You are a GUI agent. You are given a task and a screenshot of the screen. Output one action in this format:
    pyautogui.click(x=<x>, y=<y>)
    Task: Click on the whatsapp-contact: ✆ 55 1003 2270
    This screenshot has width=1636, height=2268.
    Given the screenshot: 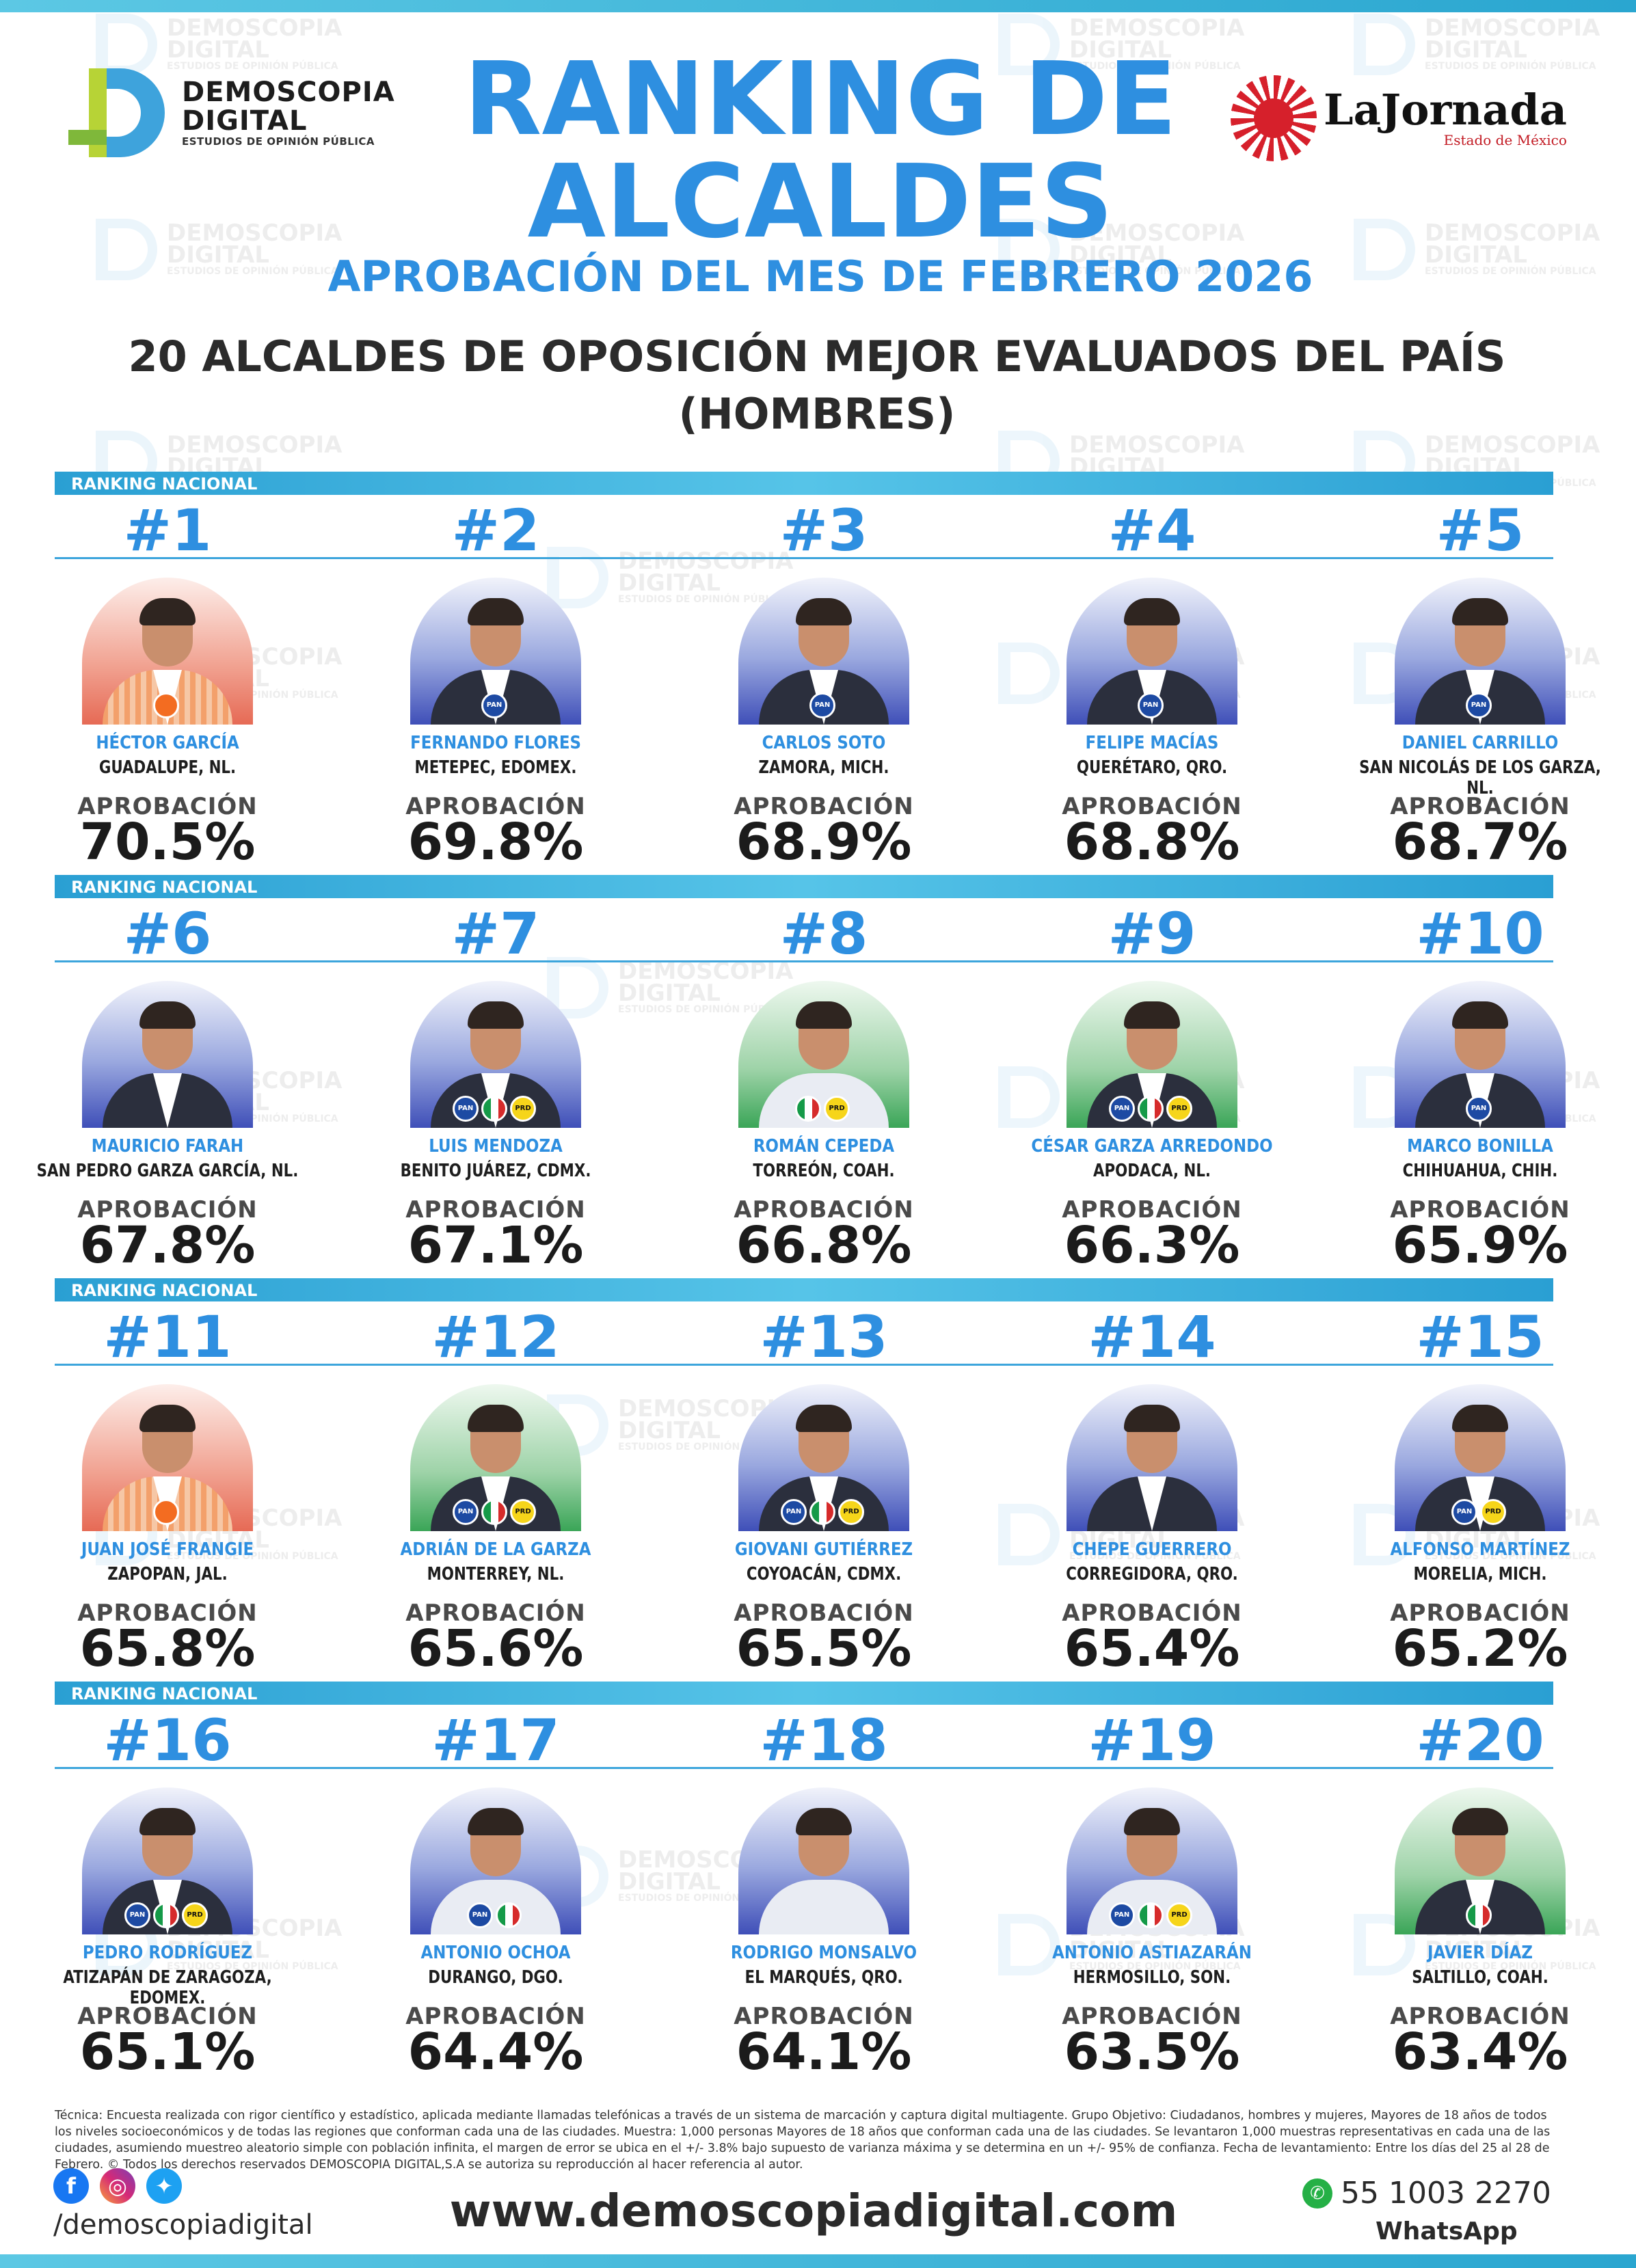 What is the action you would take?
    pyautogui.click(x=1426, y=2193)
    